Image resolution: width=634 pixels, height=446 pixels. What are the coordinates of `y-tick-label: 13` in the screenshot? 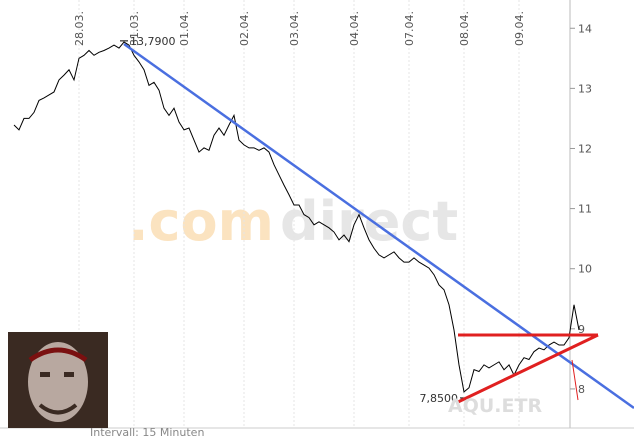 It's located at (585, 88).